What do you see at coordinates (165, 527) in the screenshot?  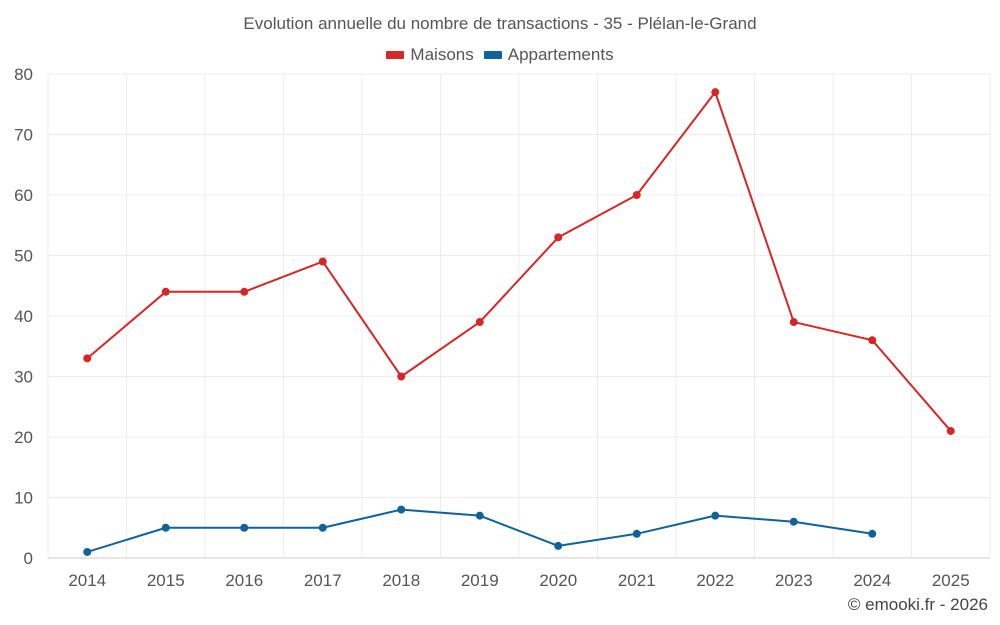 I see `data-point-appartements-2015` at bounding box center [165, 527].